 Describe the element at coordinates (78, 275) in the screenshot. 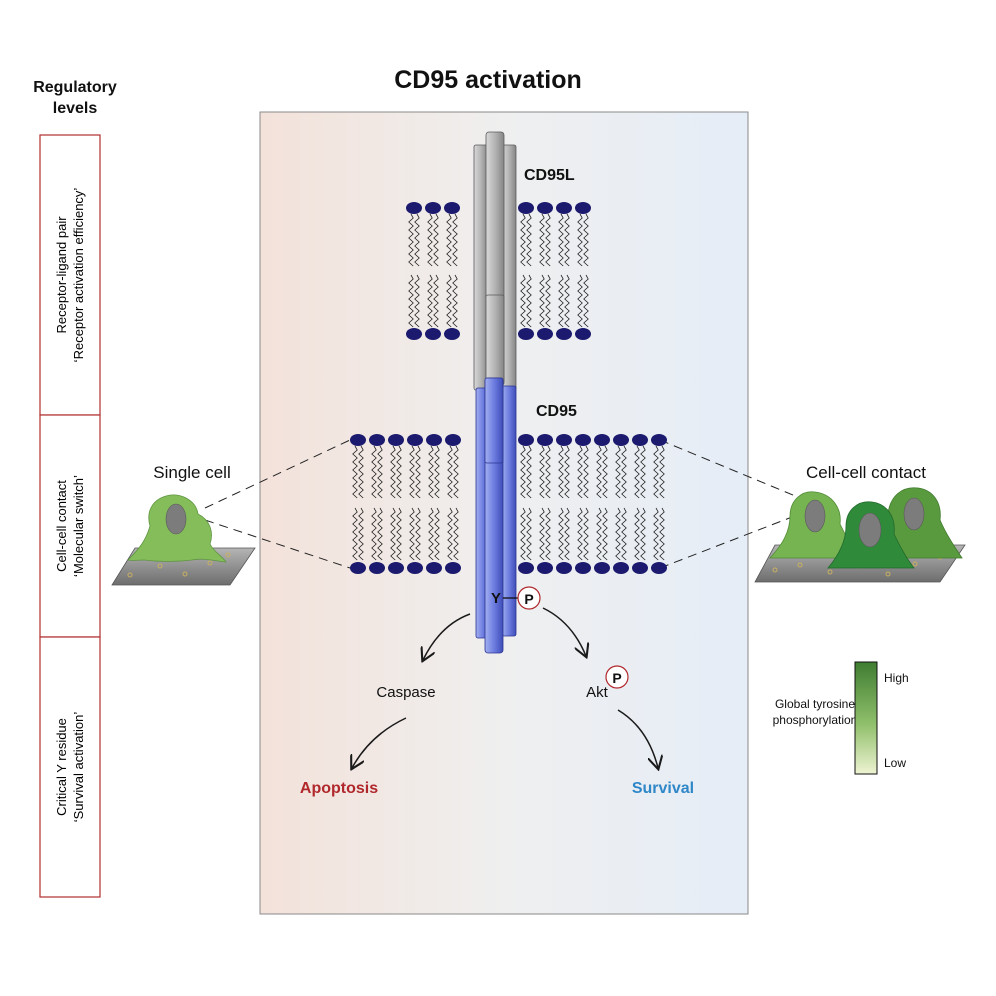

I see `level-1-line2: ‘Receptor activation efficiency’` at that location.